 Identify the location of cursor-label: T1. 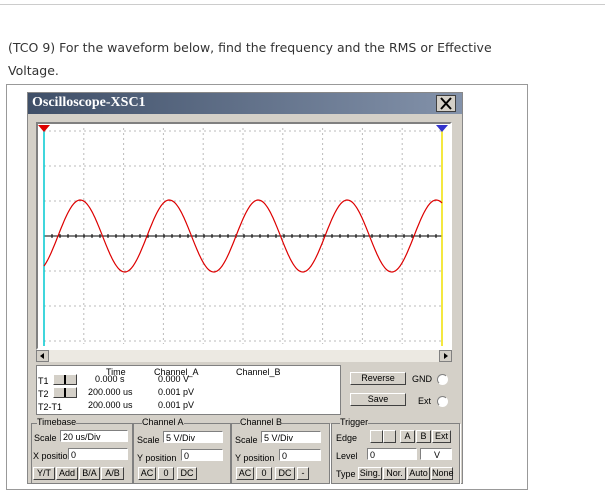
(43, 381).